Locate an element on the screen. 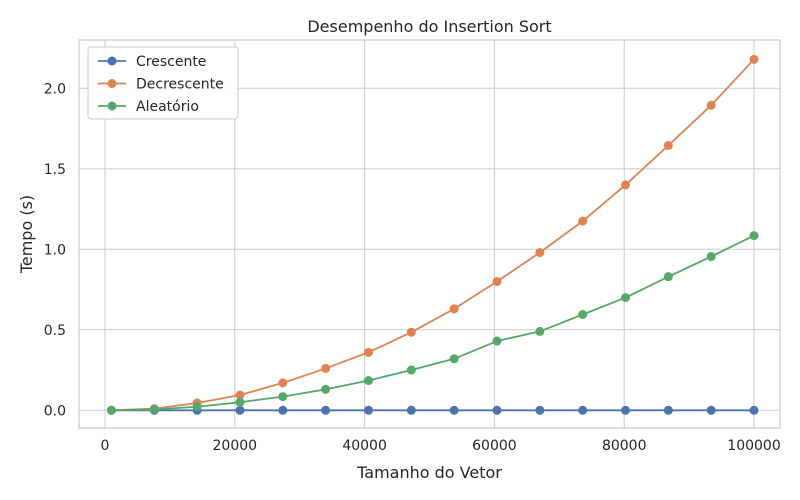  x-tick-label: 0 is located at coordinates (105, 446).